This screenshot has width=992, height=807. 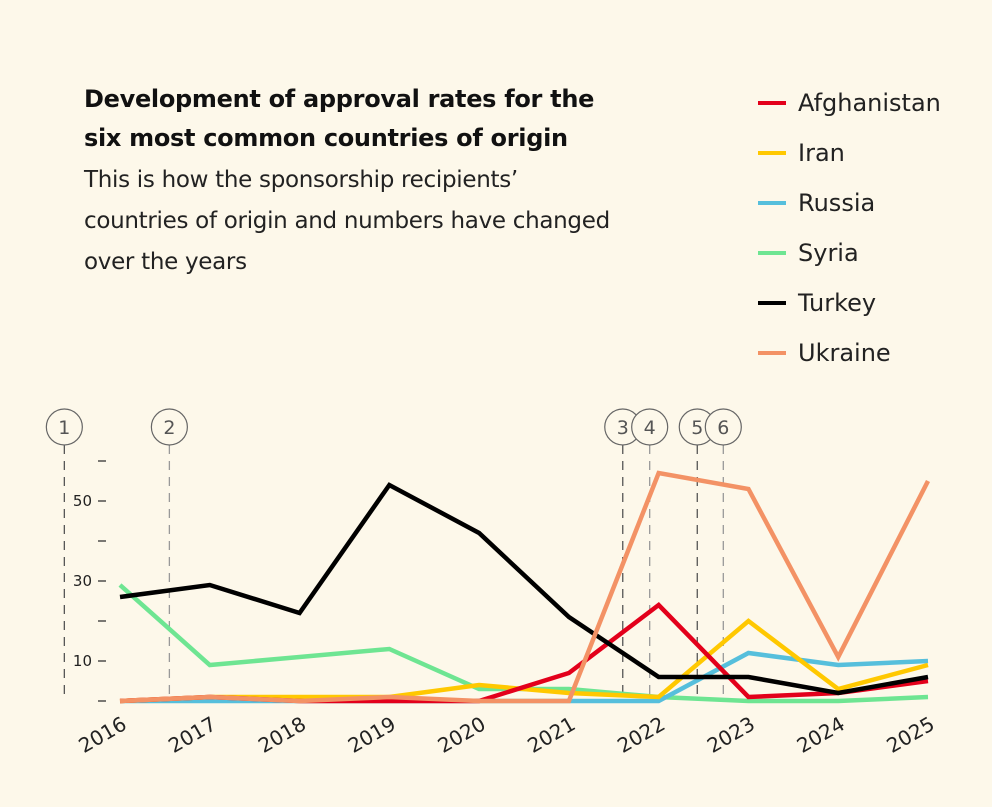 I want to click on x-tick-label: 2017, so click(x=192, y=735).